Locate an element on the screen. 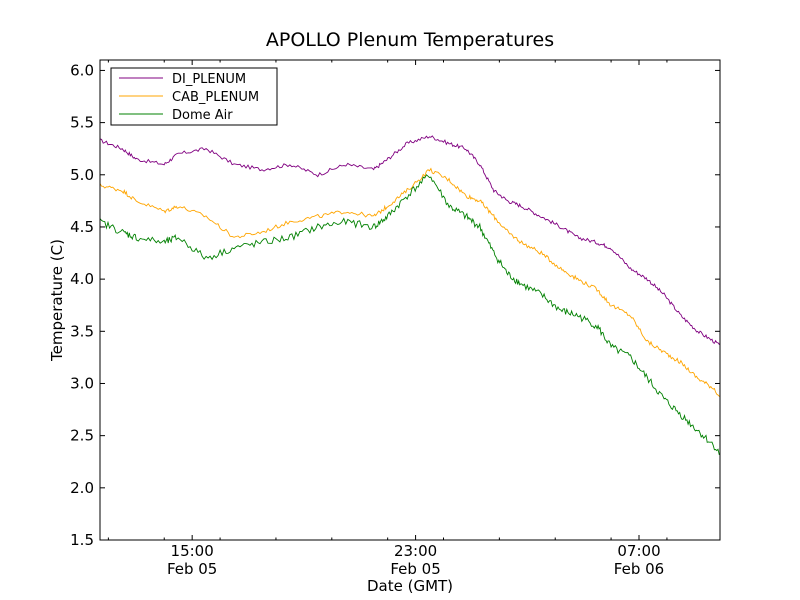 The width and height of the screenshot is (800, 600). legend-label: DI_PLENUM is located at coordinates (209, 79).